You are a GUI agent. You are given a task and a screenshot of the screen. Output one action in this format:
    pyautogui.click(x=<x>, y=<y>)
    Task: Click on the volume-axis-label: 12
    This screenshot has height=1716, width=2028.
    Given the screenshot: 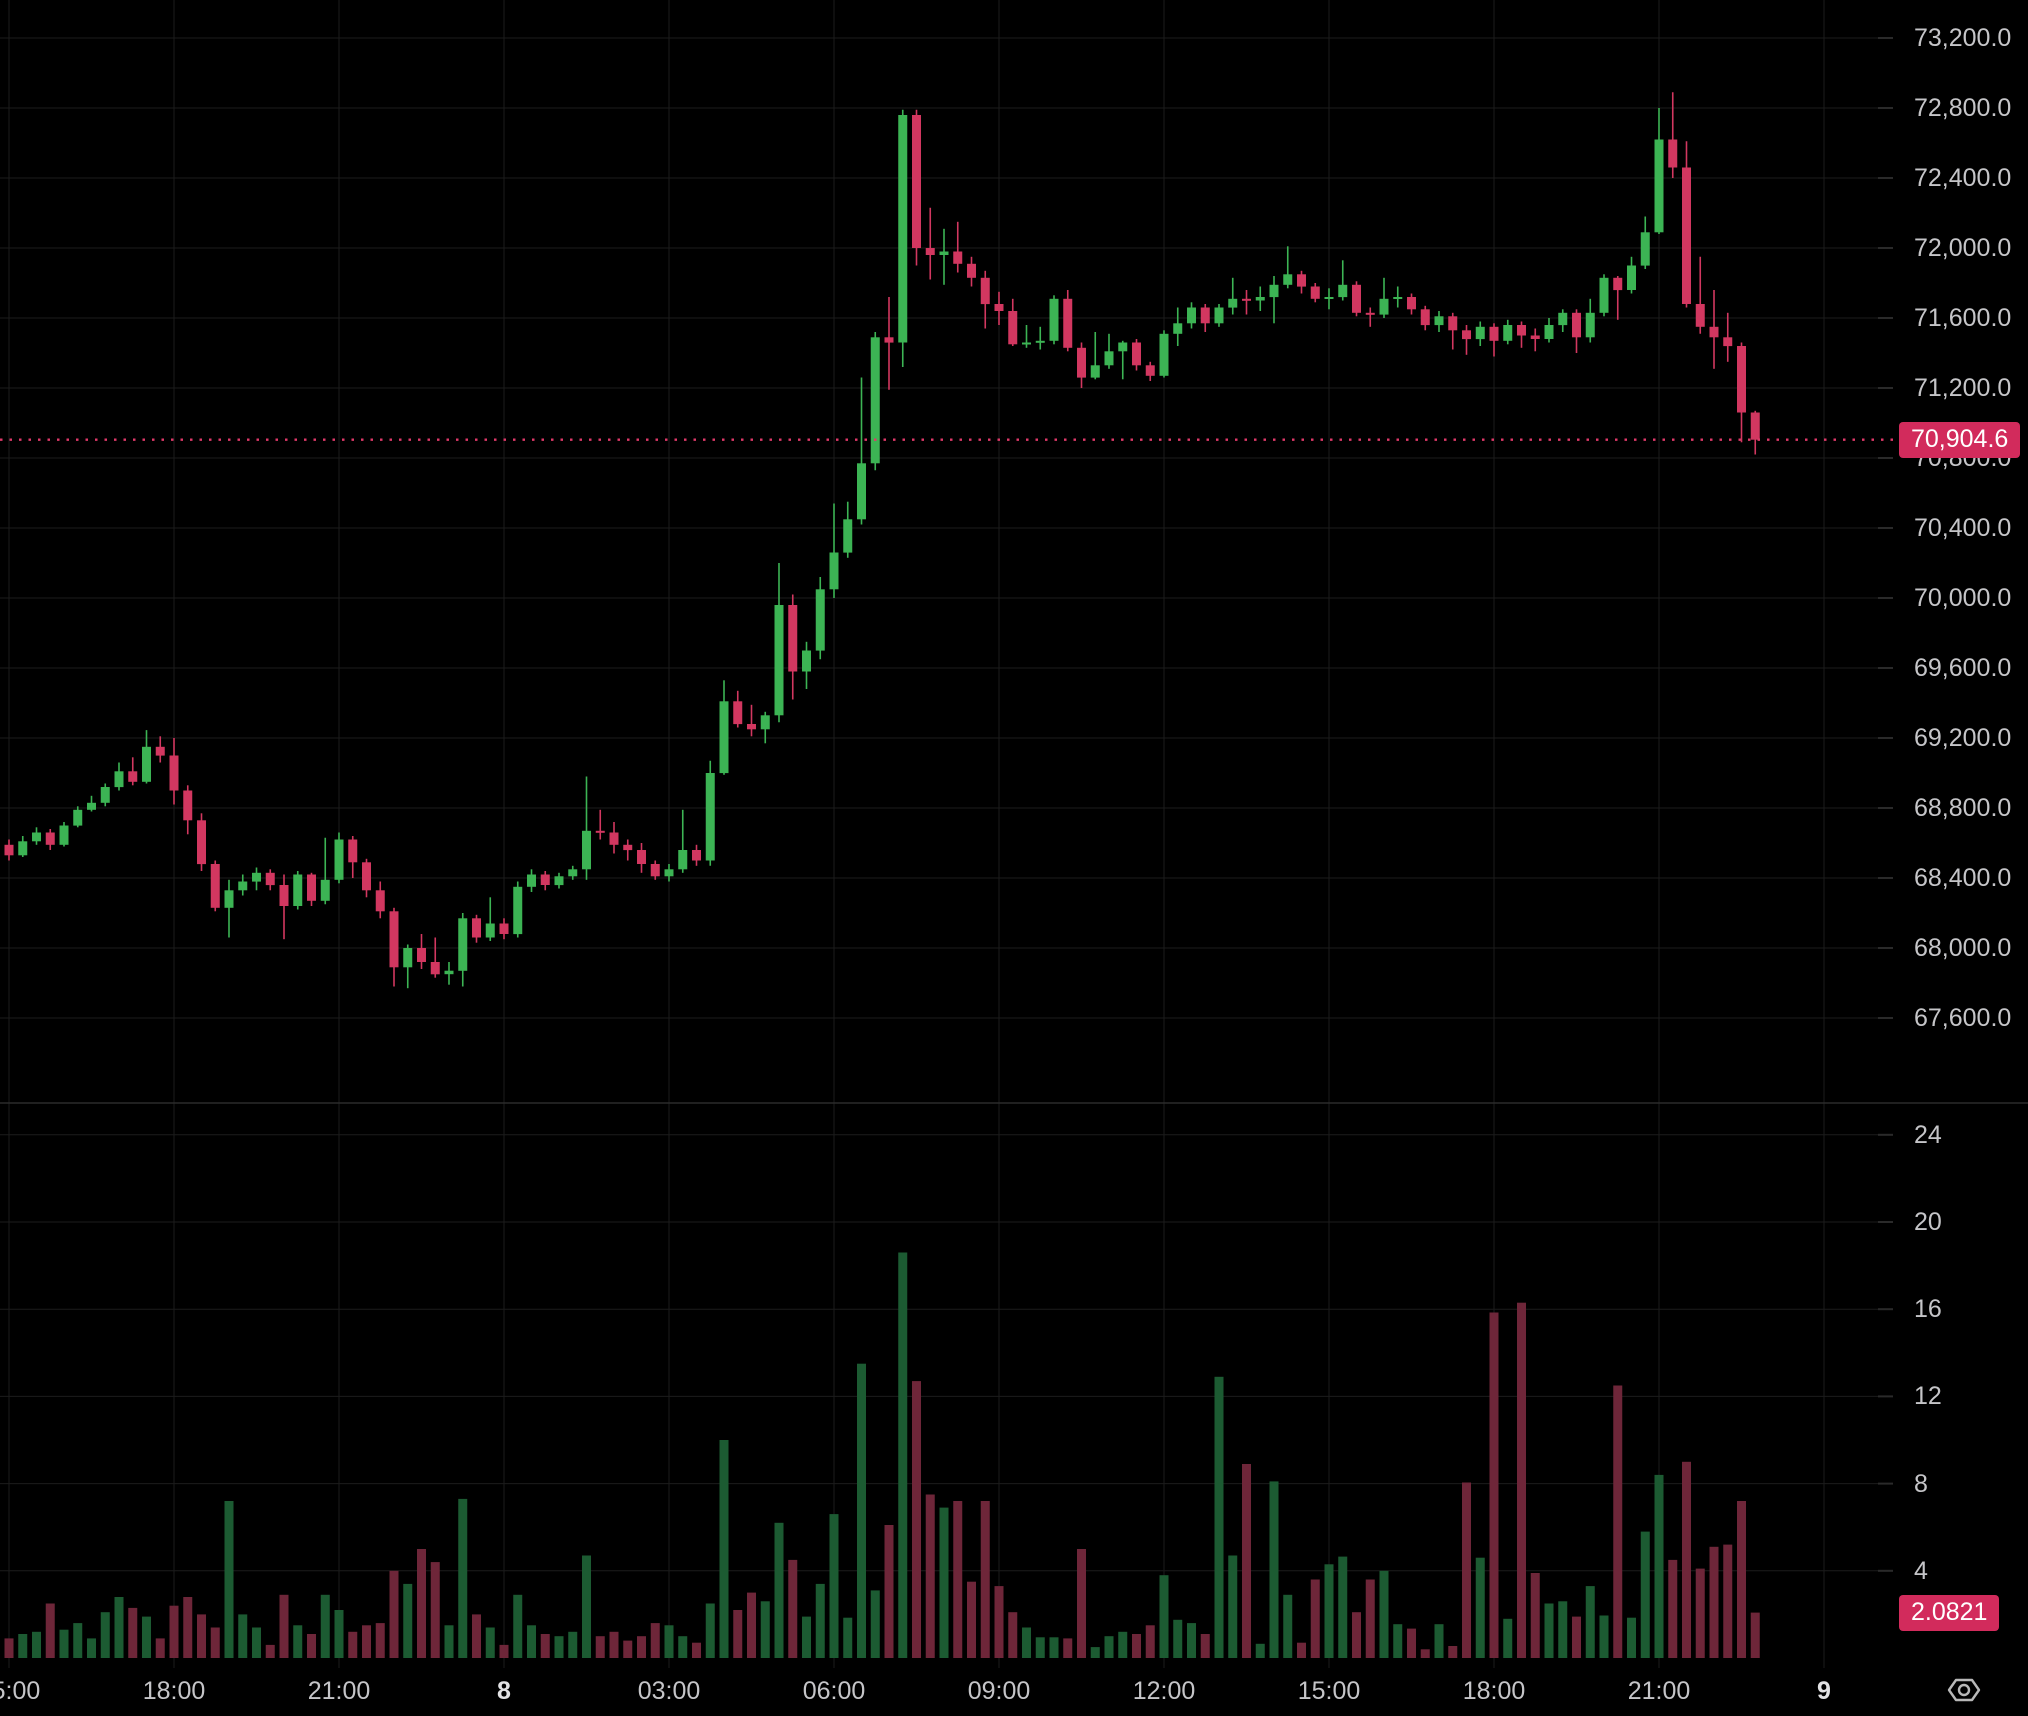 What is the action you would take?
    pyautogui.click(x=1928, y=1396)
    